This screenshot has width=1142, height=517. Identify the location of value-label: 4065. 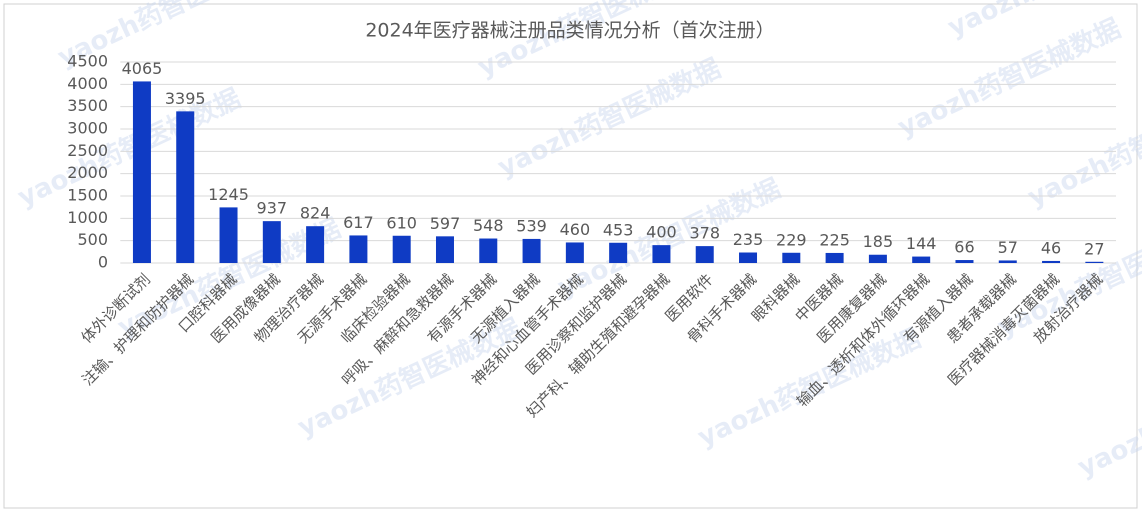
(142, 68).